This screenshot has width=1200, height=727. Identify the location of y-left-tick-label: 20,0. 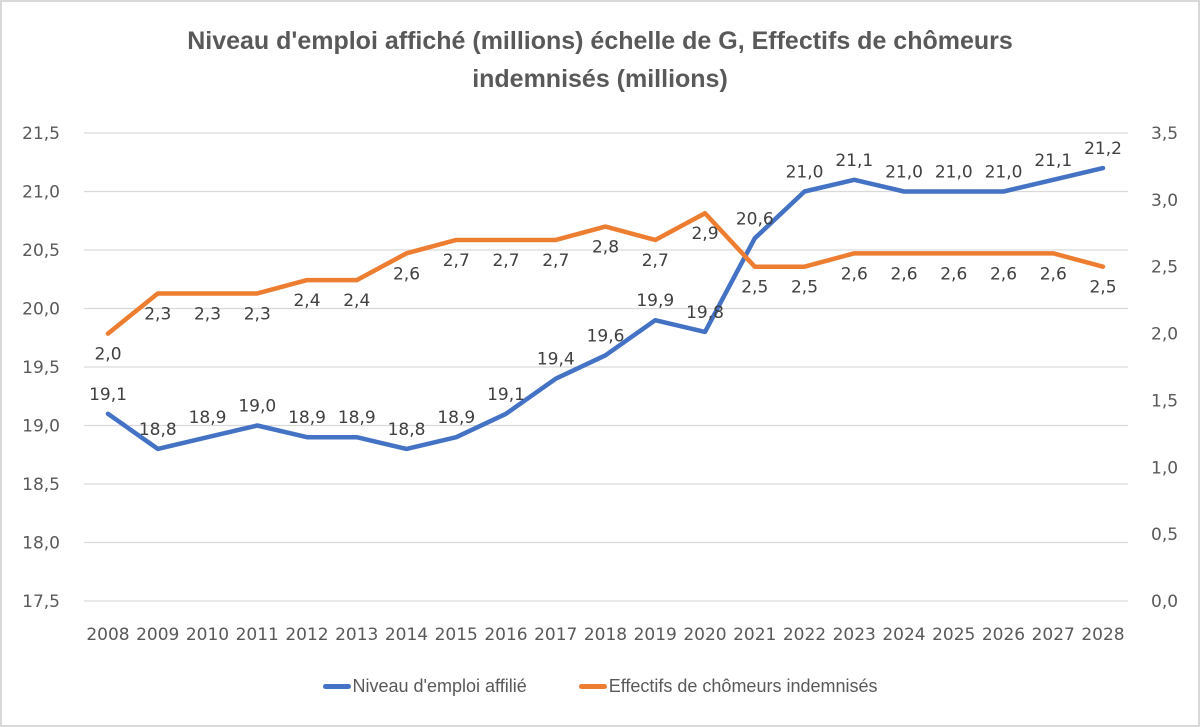
(41, 310).